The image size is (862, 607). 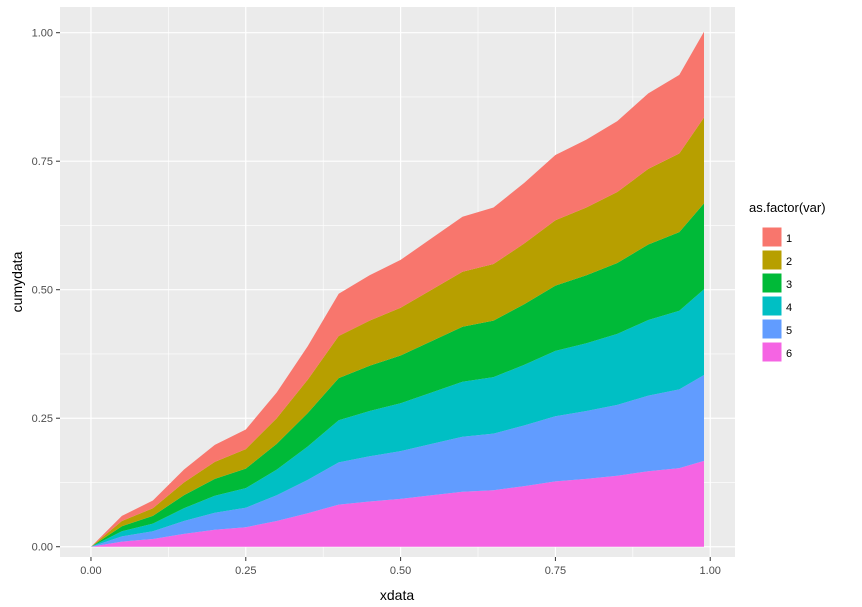 I want to click on legend-label-4: 4, so click(x=789, y=308).